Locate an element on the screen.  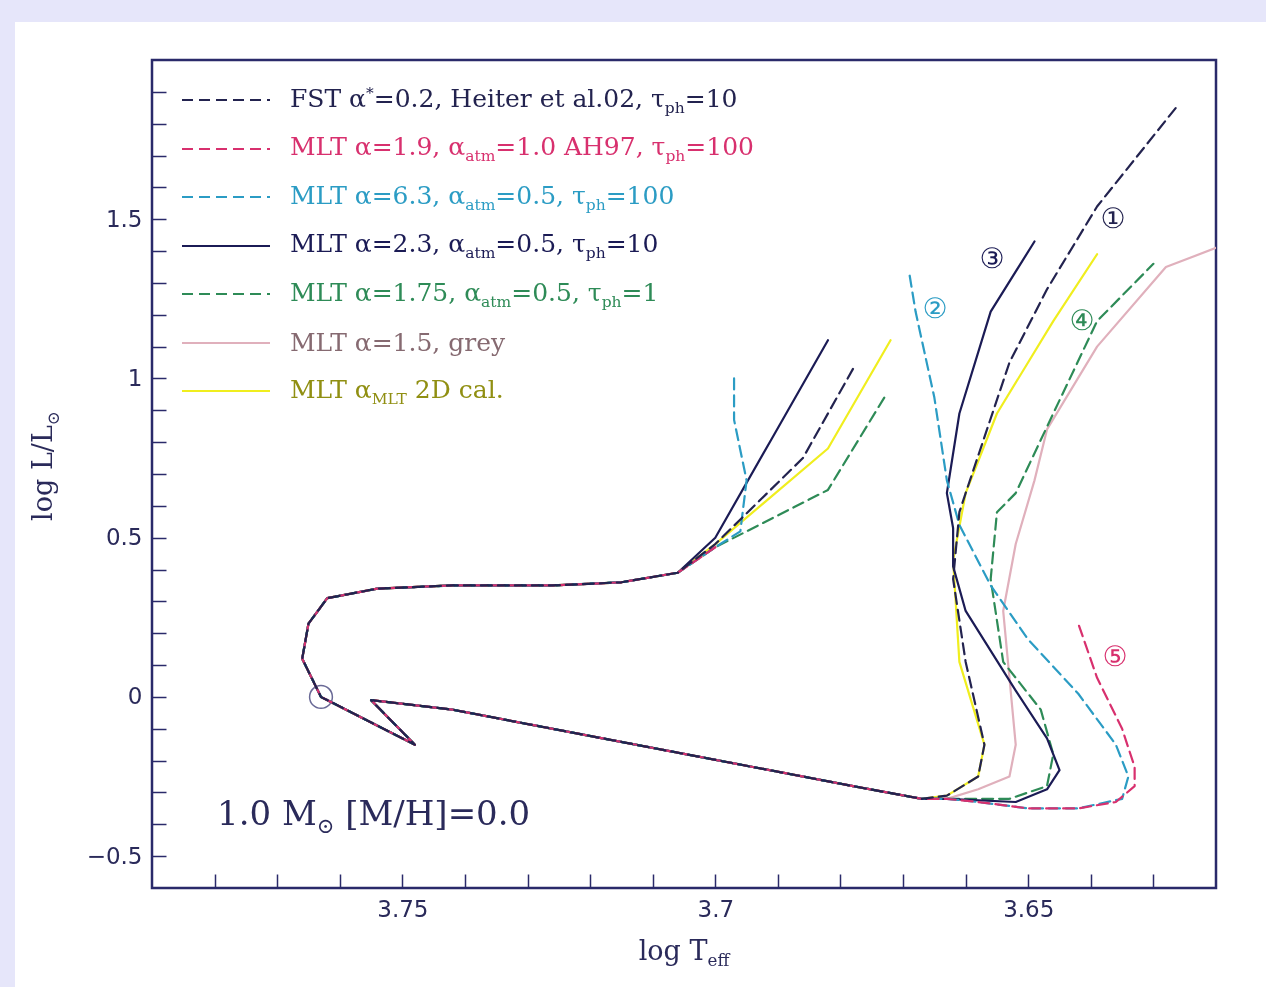
x-tick-label: 3.7 is located at coordinates (716, 908).